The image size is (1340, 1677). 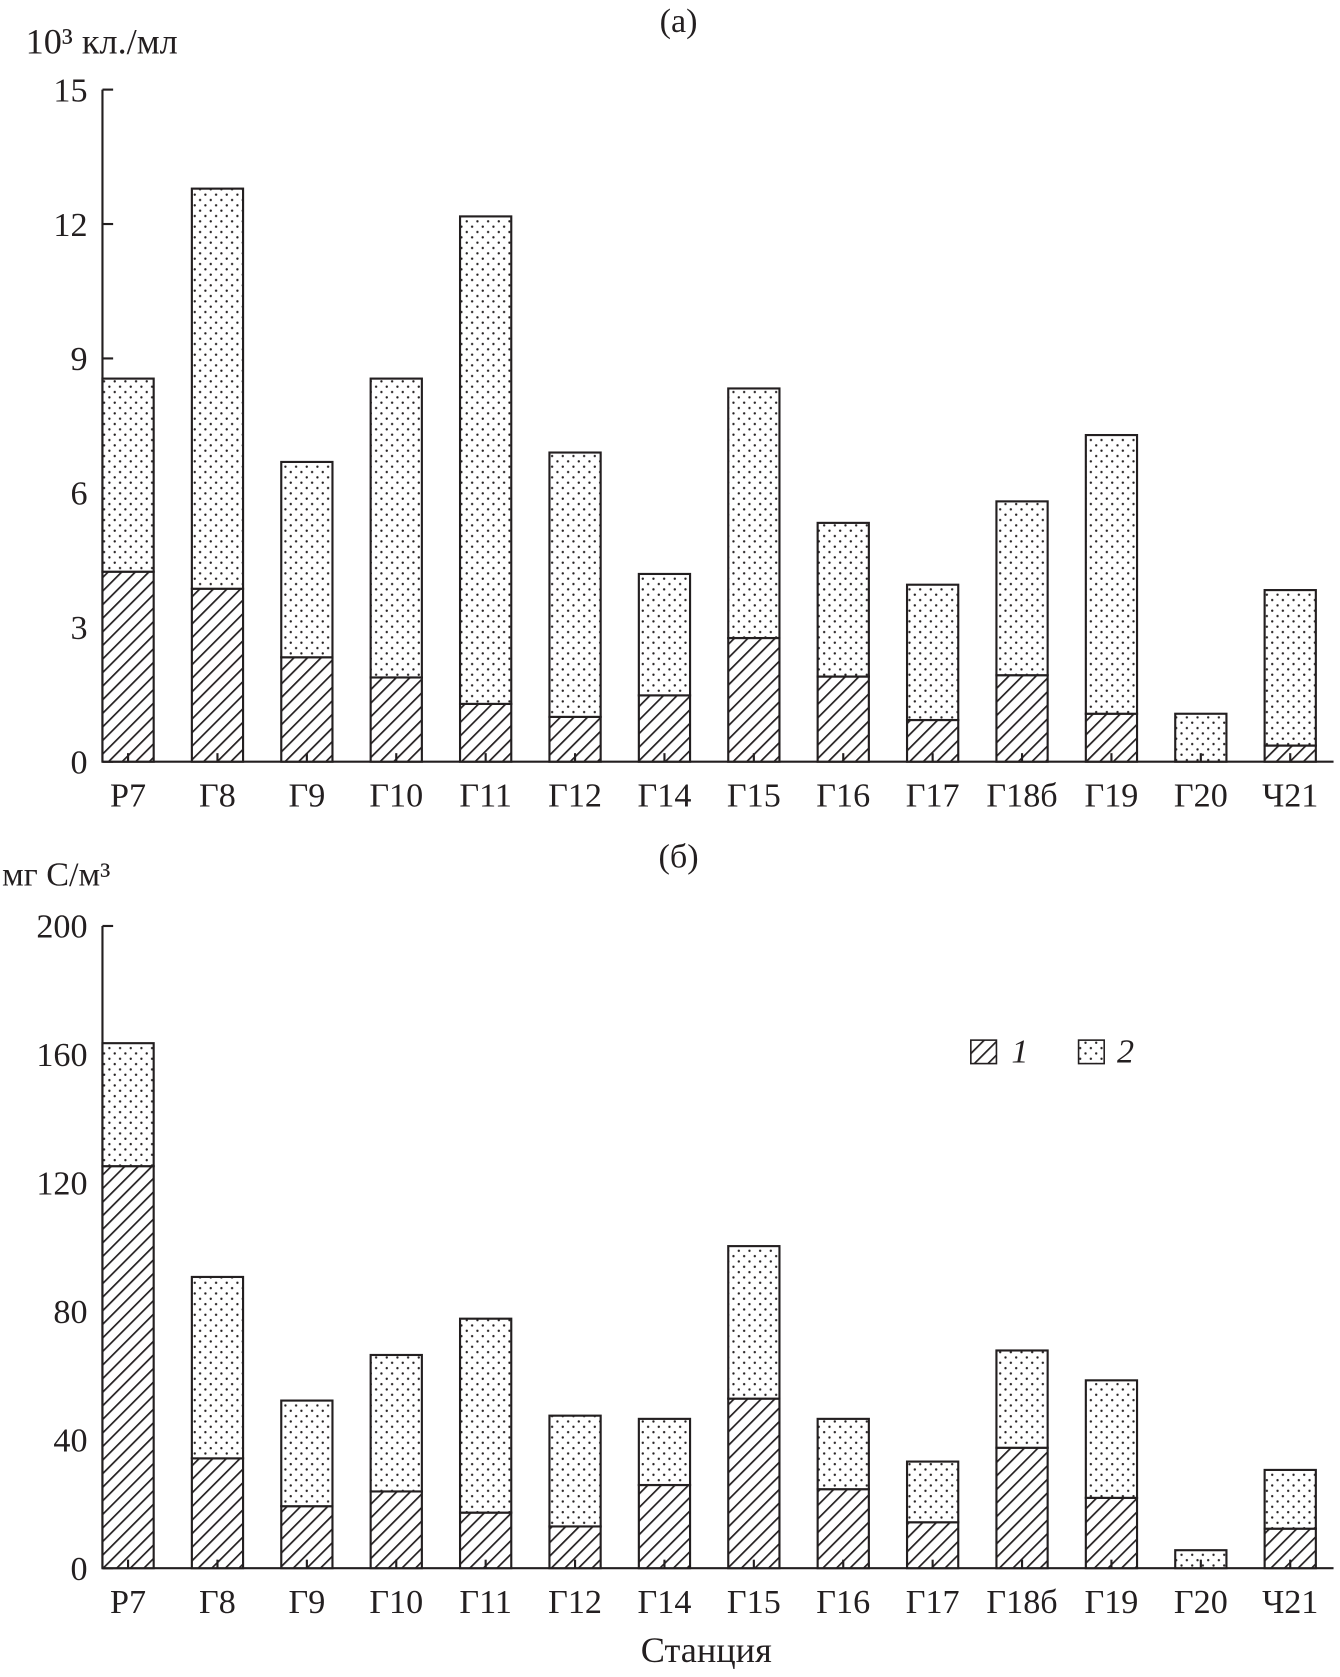 What do you see at coordinates (78, 762) in the screenshot?
I see `chart-a-y-tick-label: 0` at bounding box center [78, 762].